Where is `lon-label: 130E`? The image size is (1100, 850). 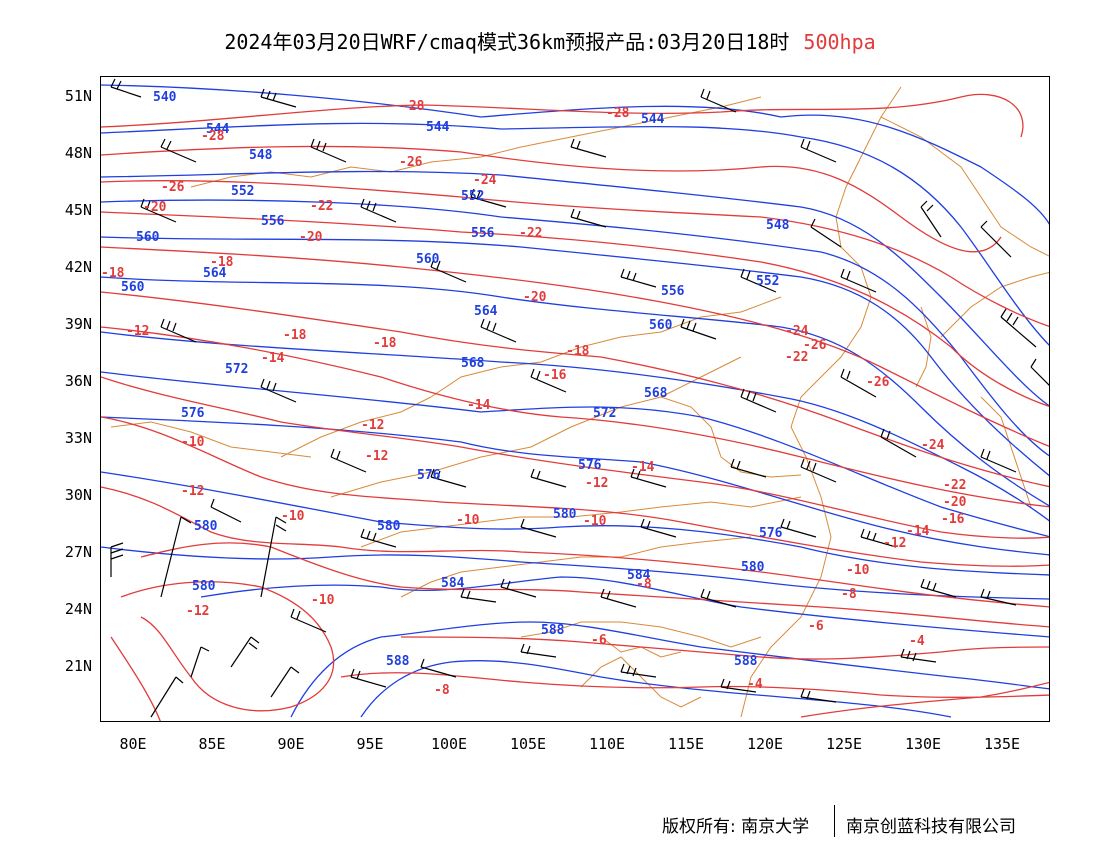 lon-label: 130E is located at coordinates (923, 744).